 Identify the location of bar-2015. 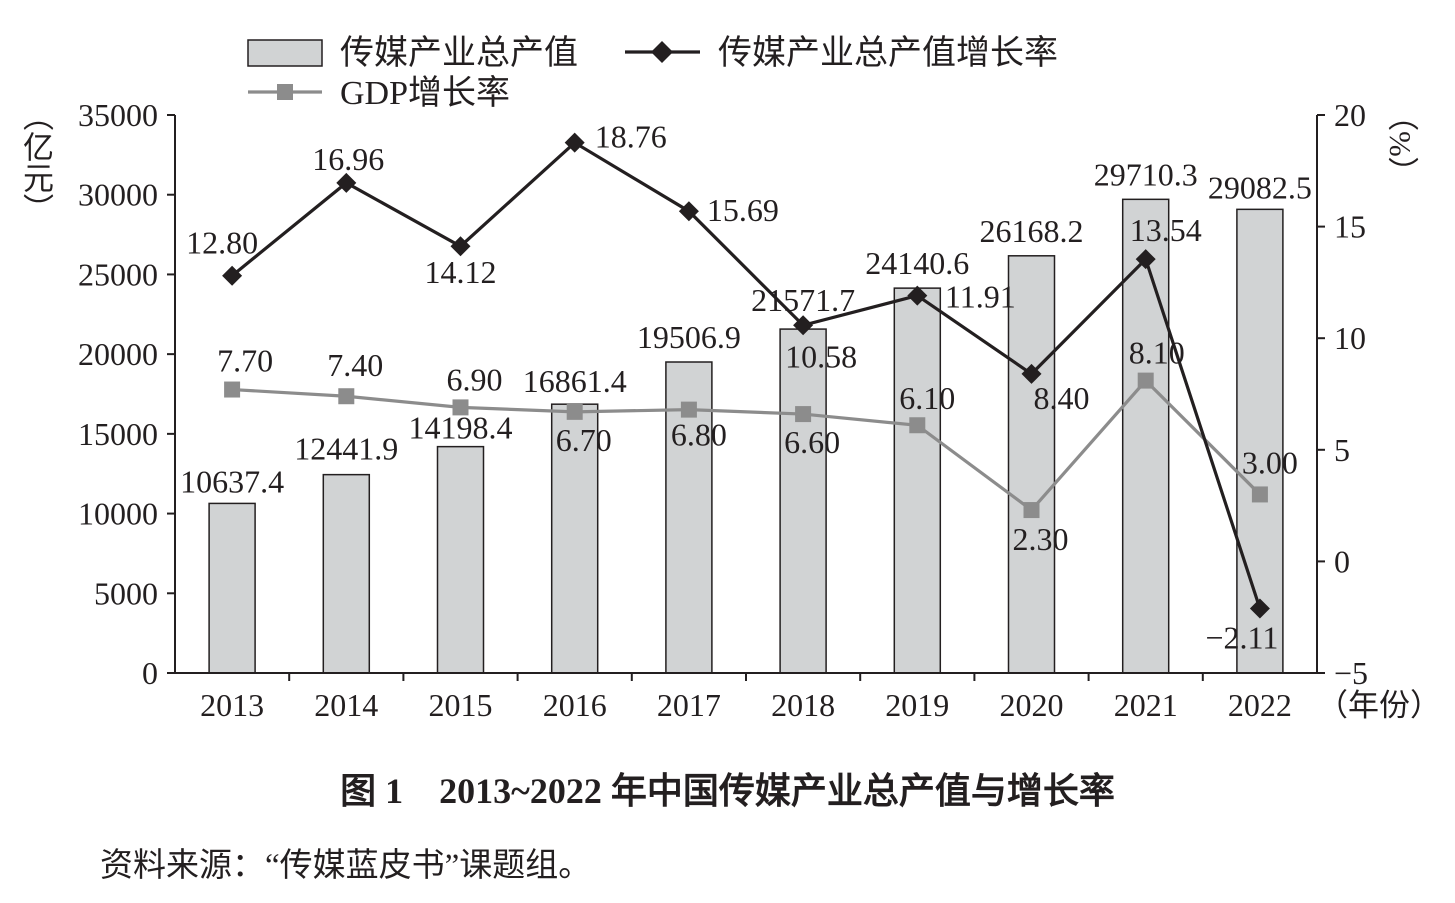
(460, 559).